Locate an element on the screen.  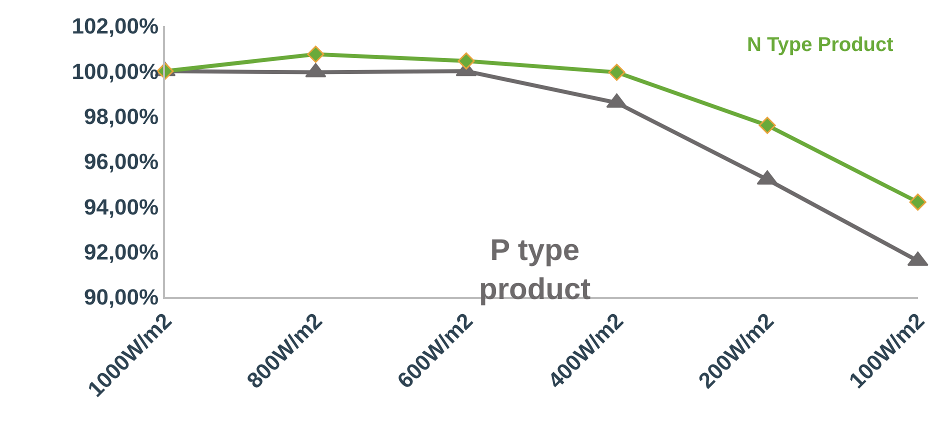
y-tick-label: 100,00% is located at coordinates (115, 71).